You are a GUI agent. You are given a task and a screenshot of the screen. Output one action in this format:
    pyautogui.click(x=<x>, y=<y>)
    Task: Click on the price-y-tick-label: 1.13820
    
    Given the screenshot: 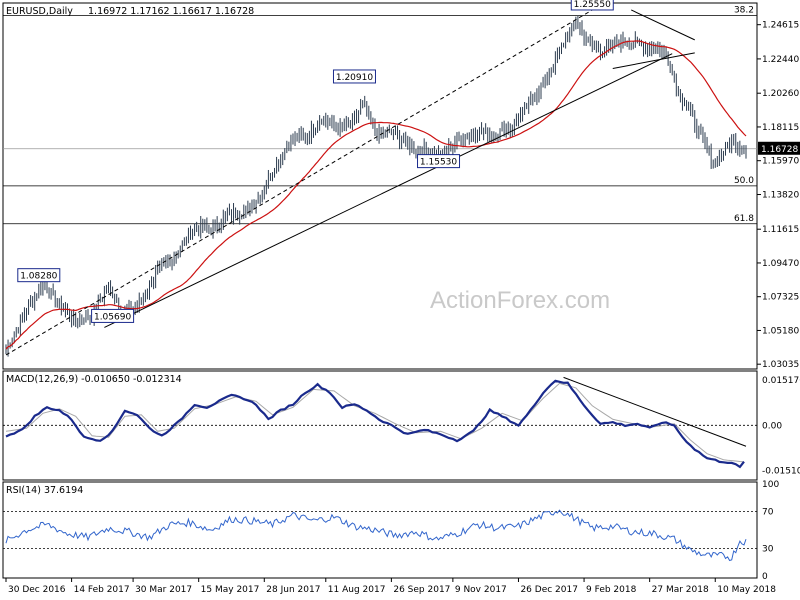 What is the action you would take?
    pyautogui.click(x=780, y=196)
    